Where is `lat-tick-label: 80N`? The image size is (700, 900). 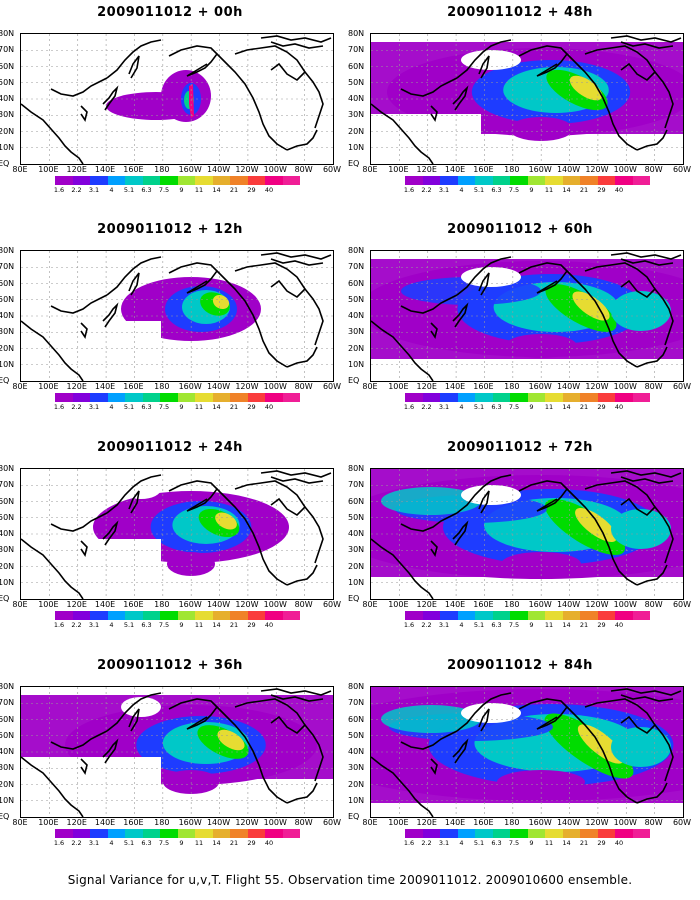 lat-tick-label: 80N is located at coordinates (7, 250).